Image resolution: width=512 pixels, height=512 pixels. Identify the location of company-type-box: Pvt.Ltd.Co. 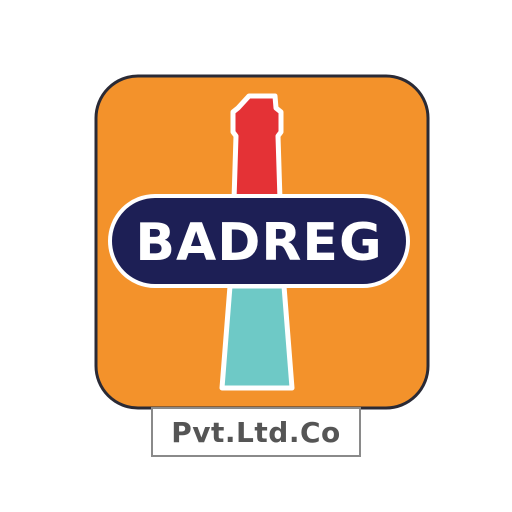
(256, 432).